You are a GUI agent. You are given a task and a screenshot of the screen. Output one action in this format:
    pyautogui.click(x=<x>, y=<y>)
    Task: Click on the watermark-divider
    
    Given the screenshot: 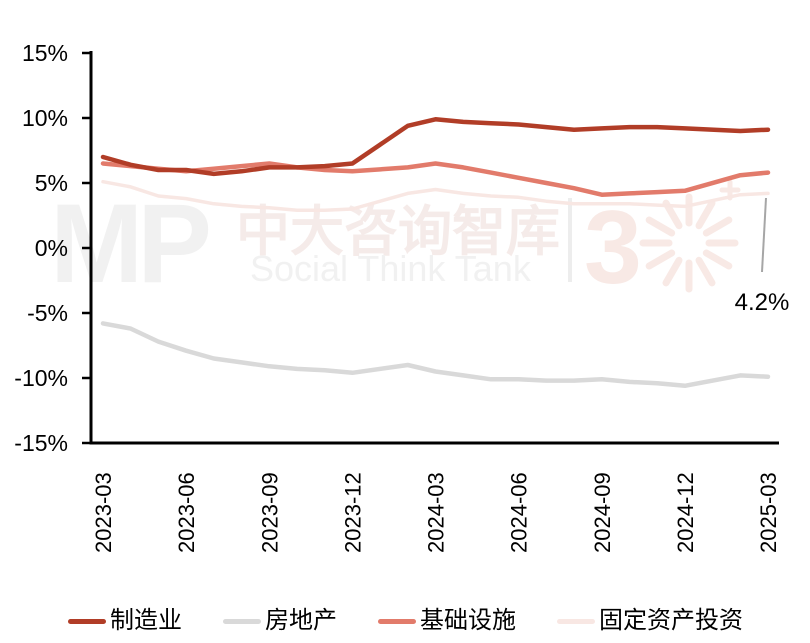 What is the action you would take?
    pyautogui.click(x=570, y=240)
    